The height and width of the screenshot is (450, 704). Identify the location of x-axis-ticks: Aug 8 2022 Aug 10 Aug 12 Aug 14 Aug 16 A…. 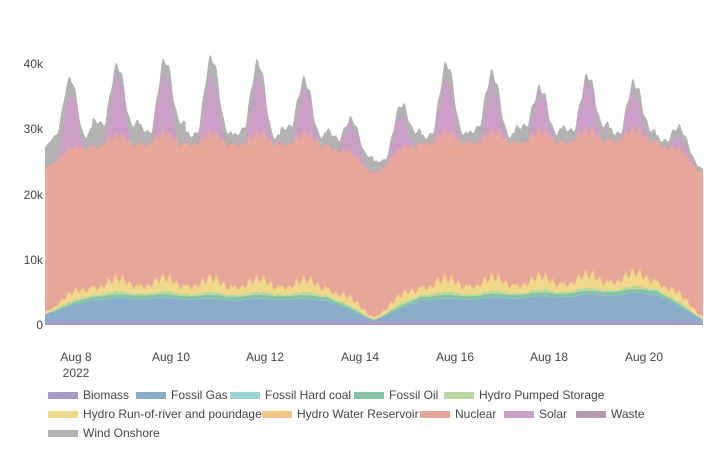
(361, 365).